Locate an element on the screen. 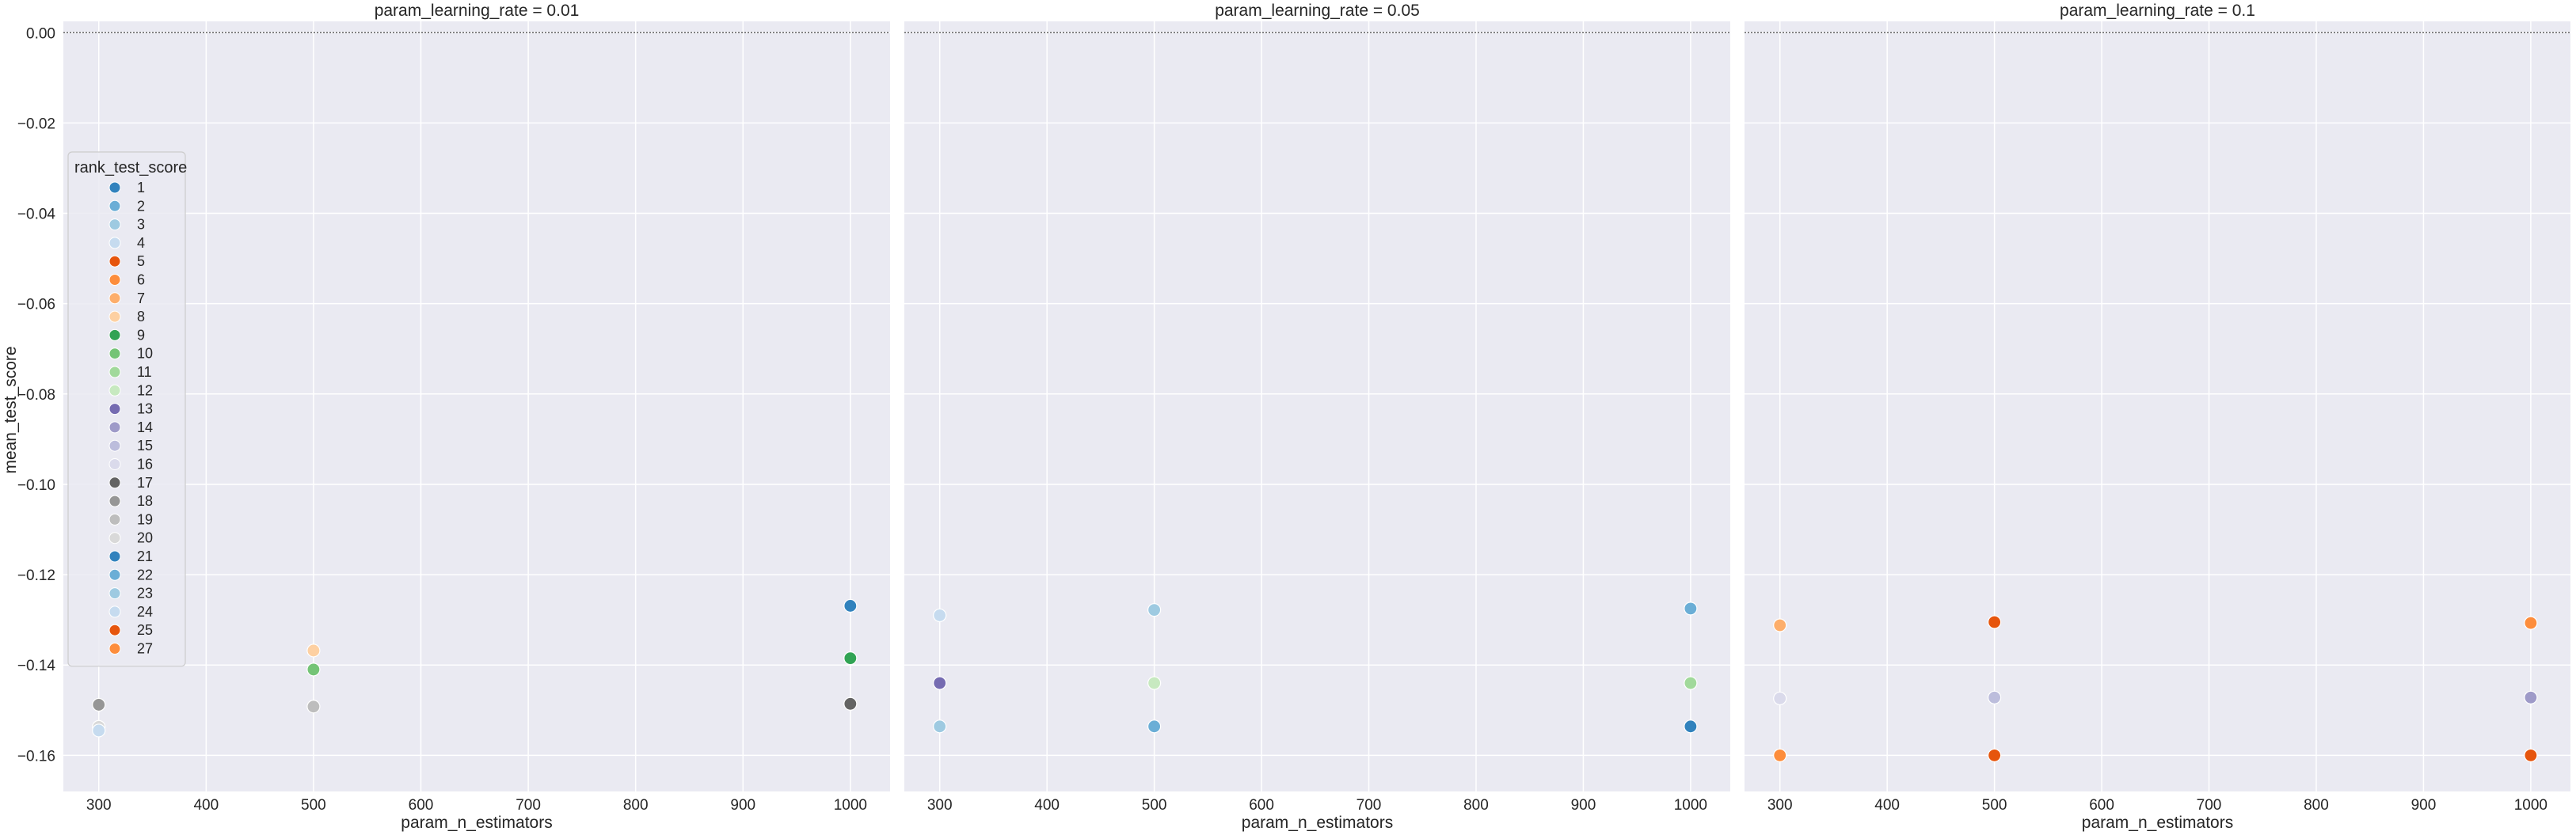 Image resolution: width=2576 pixels, height=835 pixels. y-tick-label: −0.12 is located at coordinates (36, 575).